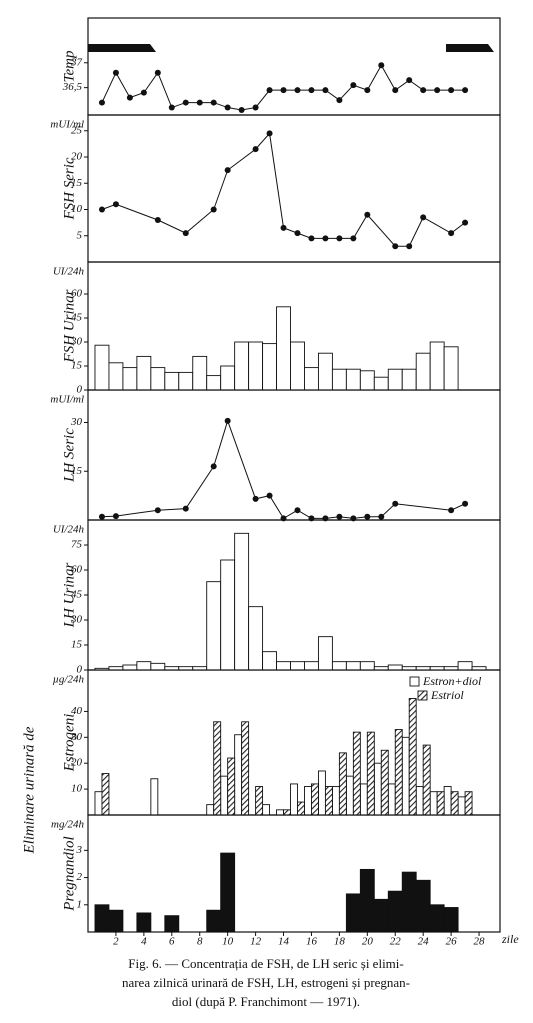 The height and width of the screenshot is (1023, 533). What do you see at coordinates (72, 87) in the screenshot?
I see `y-tick-label: 36,5` at bounding box center [72, 87].